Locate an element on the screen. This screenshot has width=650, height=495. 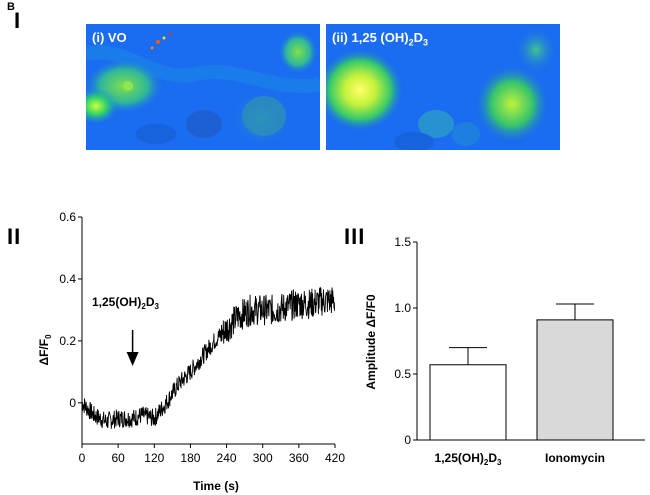
trace-xtick-label: 420 is located at coordinates (335, 458).